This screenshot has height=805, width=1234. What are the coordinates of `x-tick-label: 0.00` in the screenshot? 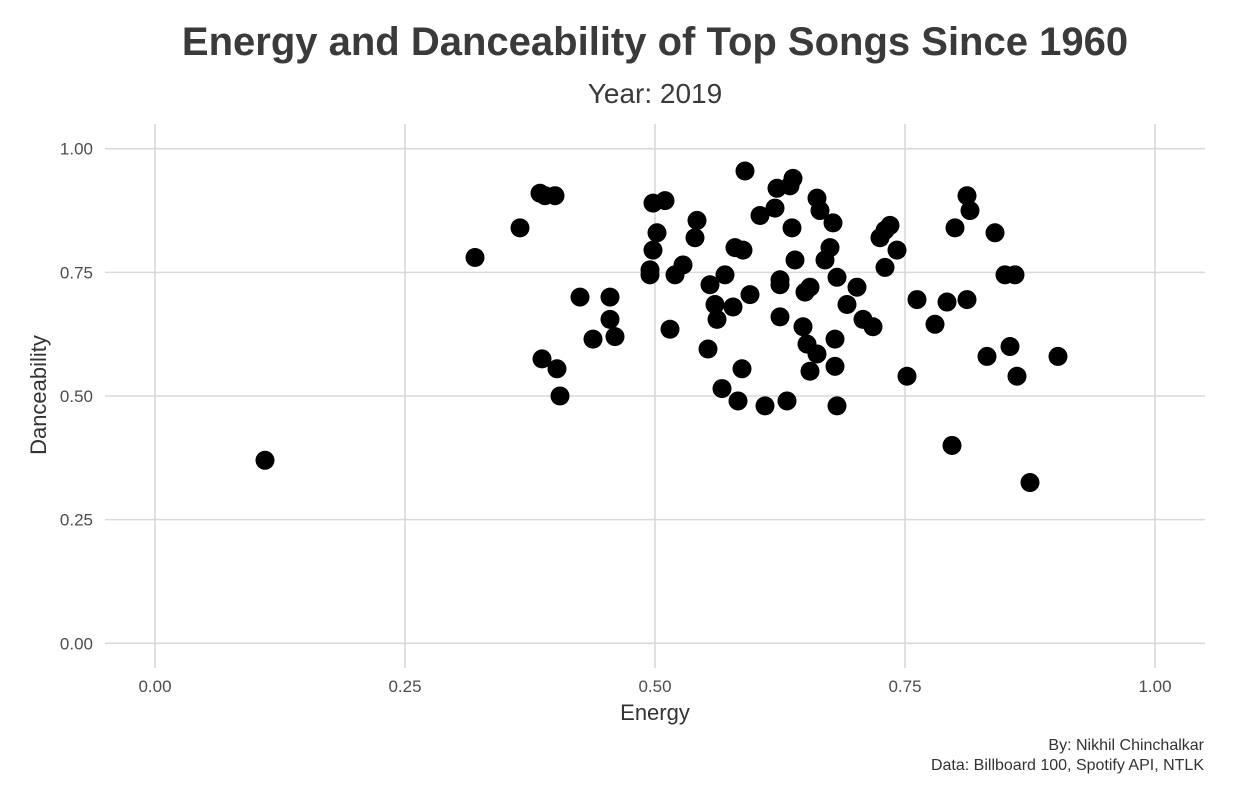 It's located at (154, 686).